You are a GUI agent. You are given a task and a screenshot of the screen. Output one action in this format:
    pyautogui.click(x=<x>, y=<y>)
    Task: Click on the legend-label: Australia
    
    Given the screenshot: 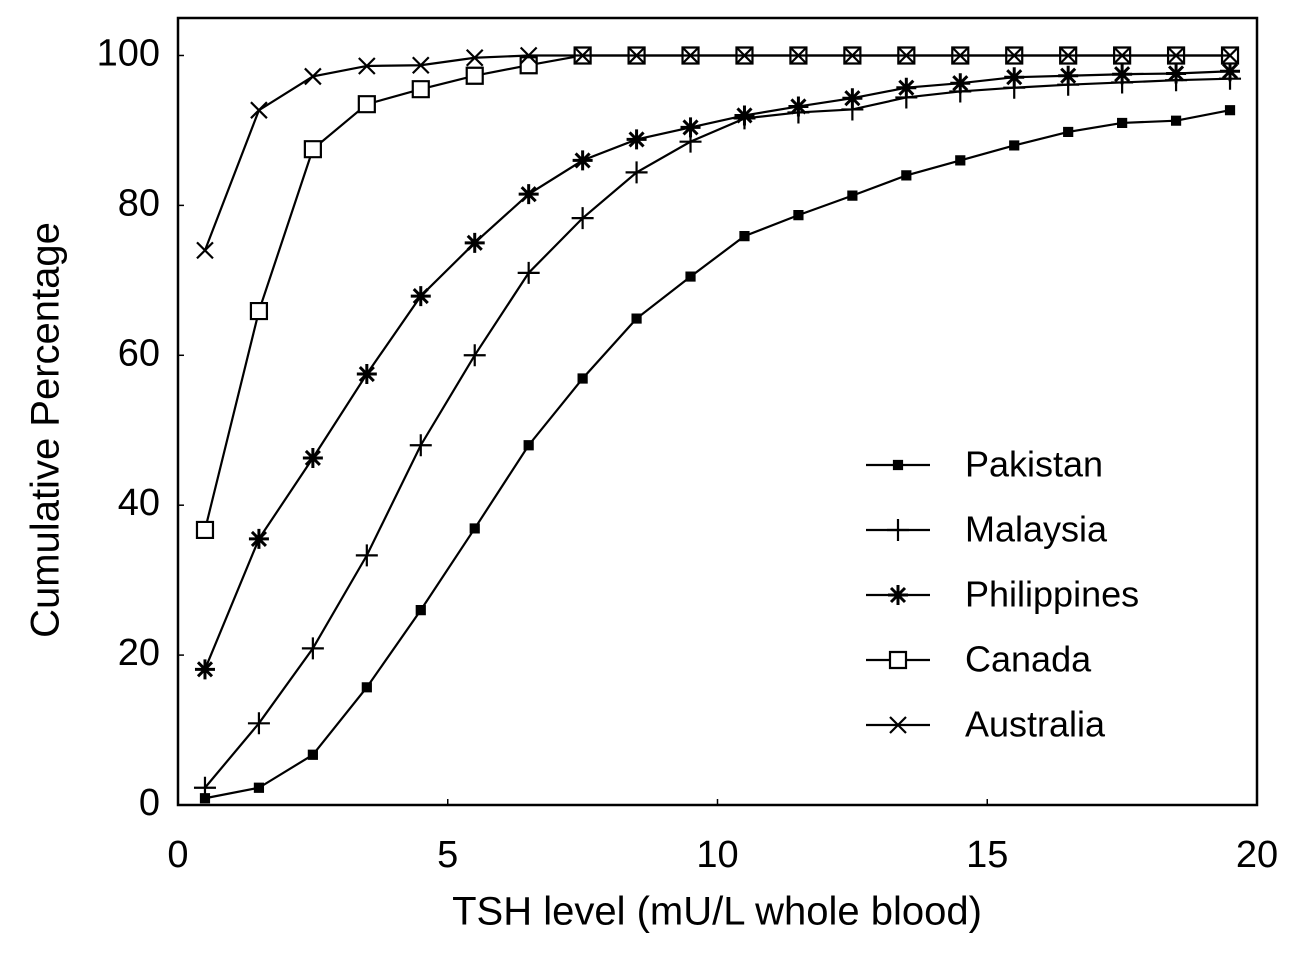 What is the action you would take?
    pyautogui.click(x=1035, y=724)
    